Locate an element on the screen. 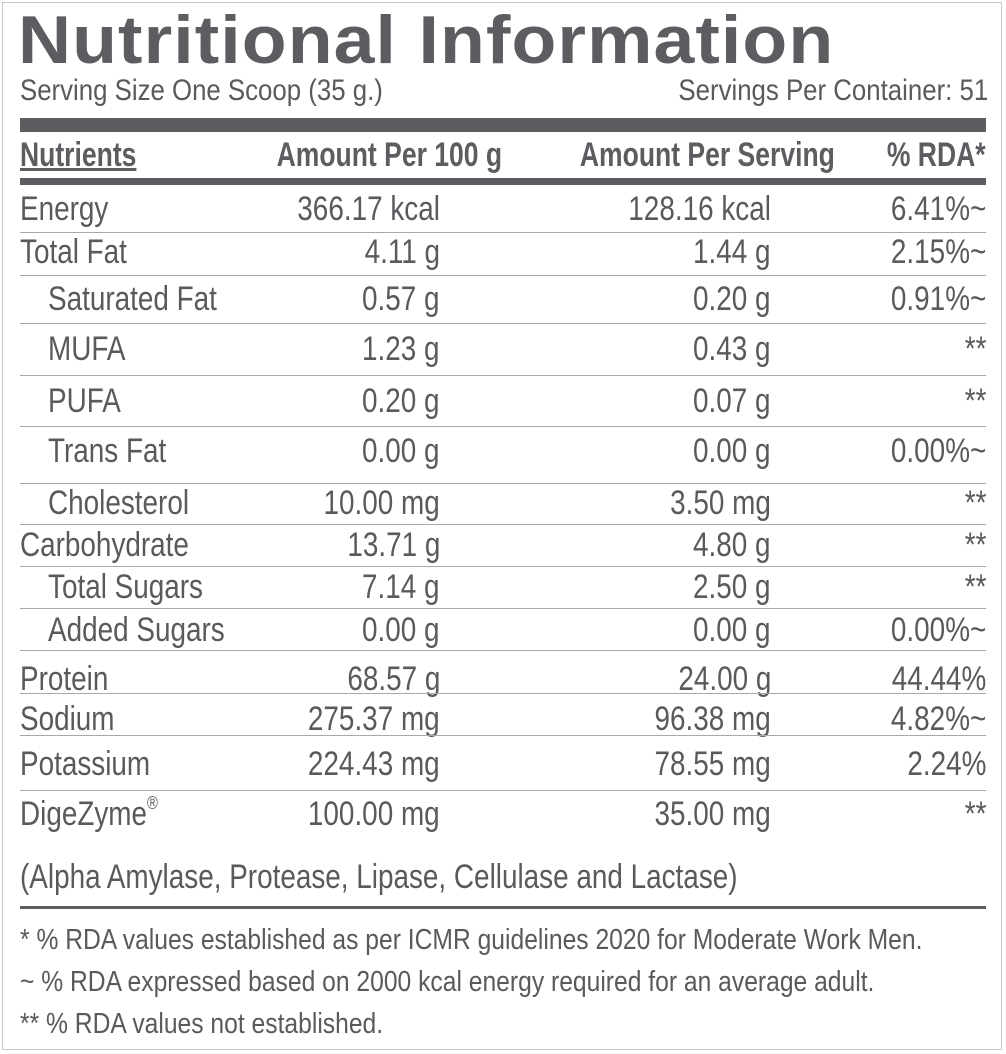  divider-thick-top is located at coordinates (503, 125).